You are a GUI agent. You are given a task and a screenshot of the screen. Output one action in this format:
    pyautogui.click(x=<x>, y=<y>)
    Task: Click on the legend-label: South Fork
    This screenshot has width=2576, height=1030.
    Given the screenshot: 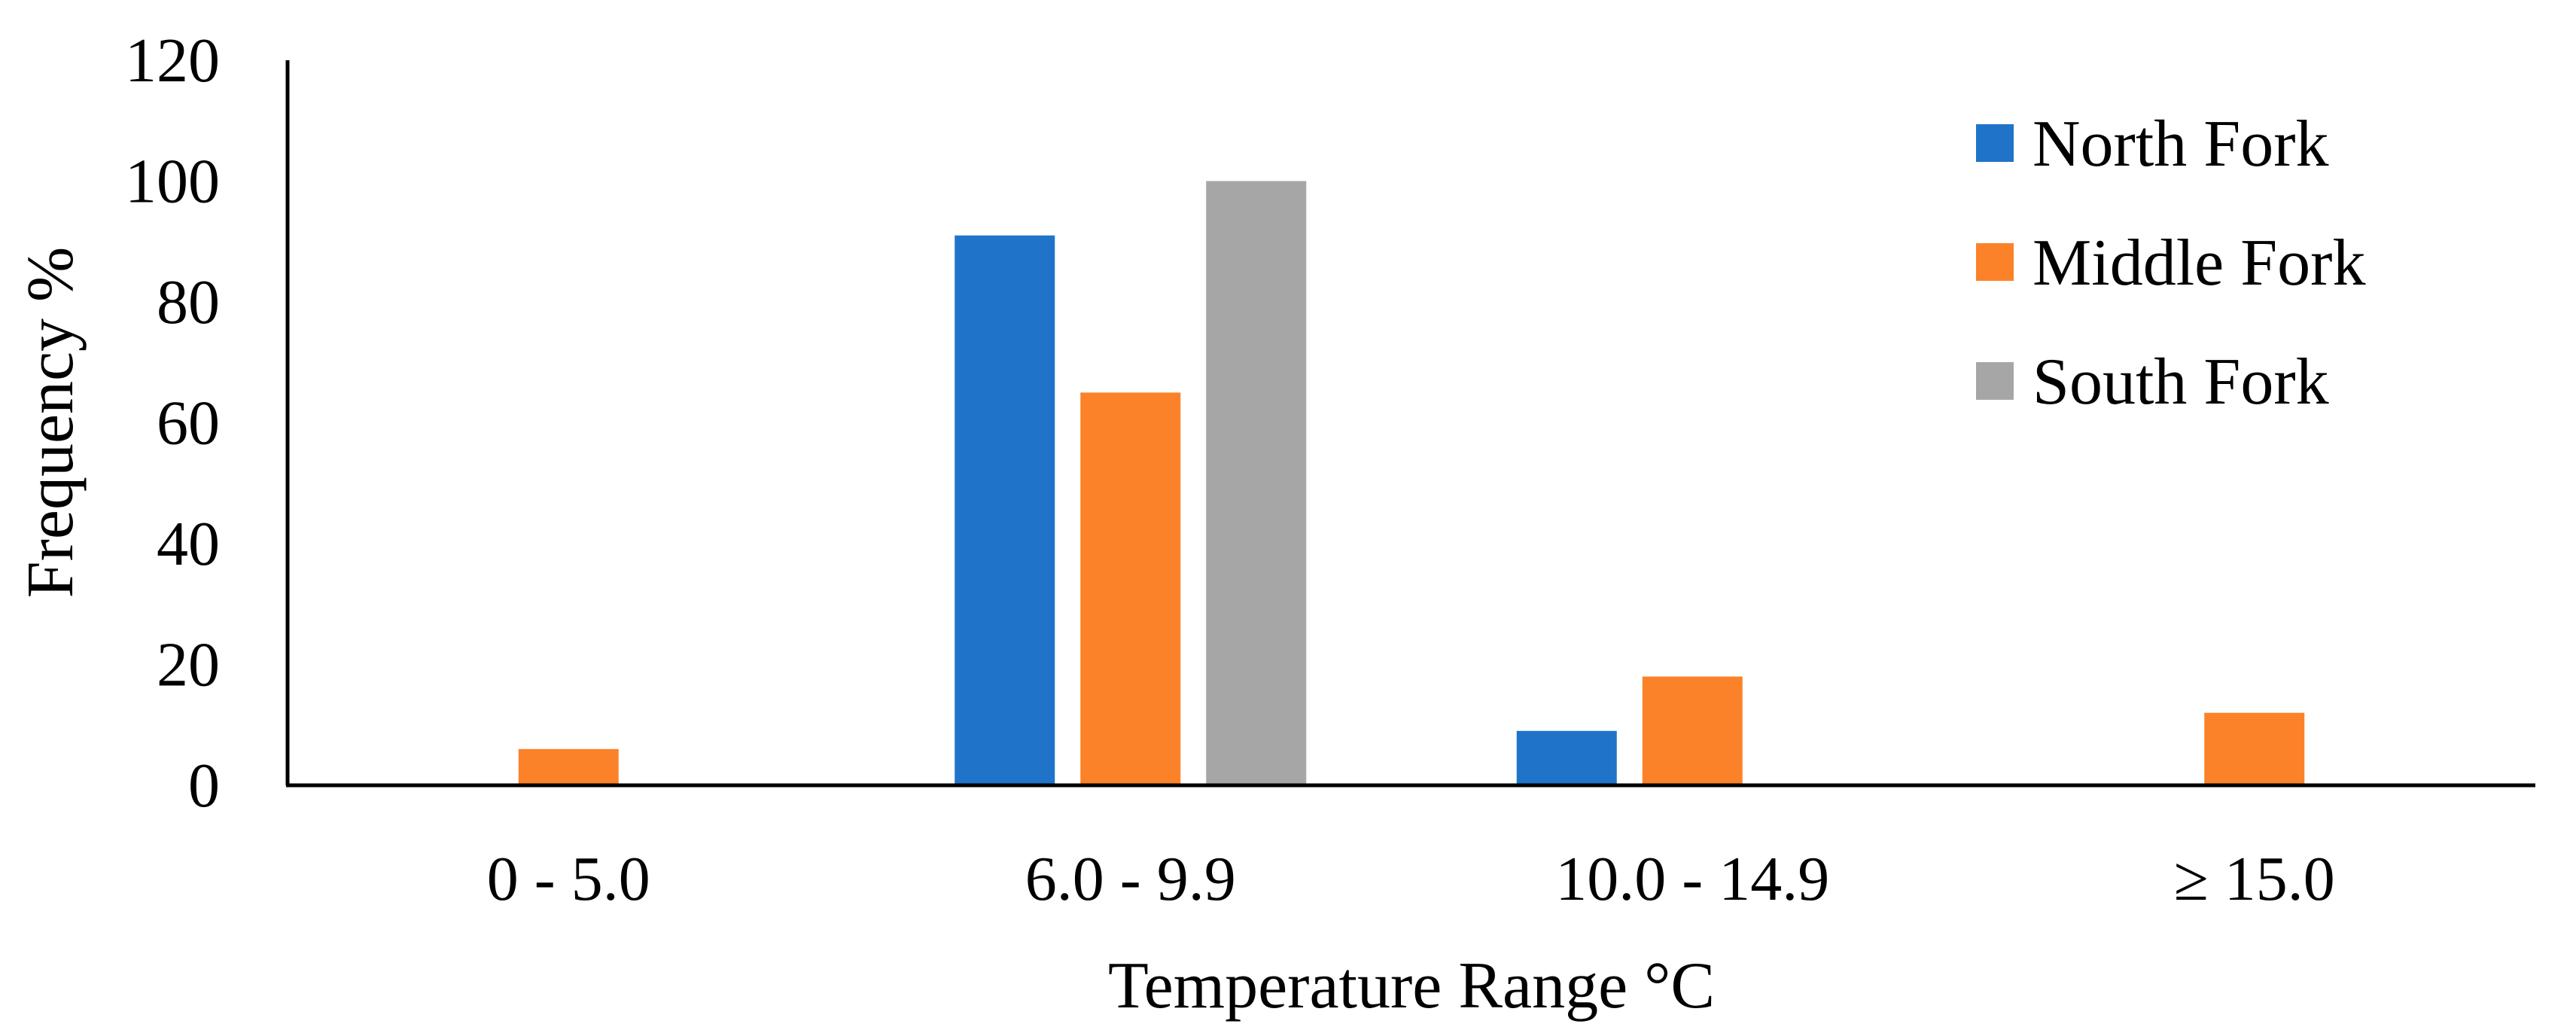 What is the action you would take?
    pyautogui.click(x=2181, y=382)
    